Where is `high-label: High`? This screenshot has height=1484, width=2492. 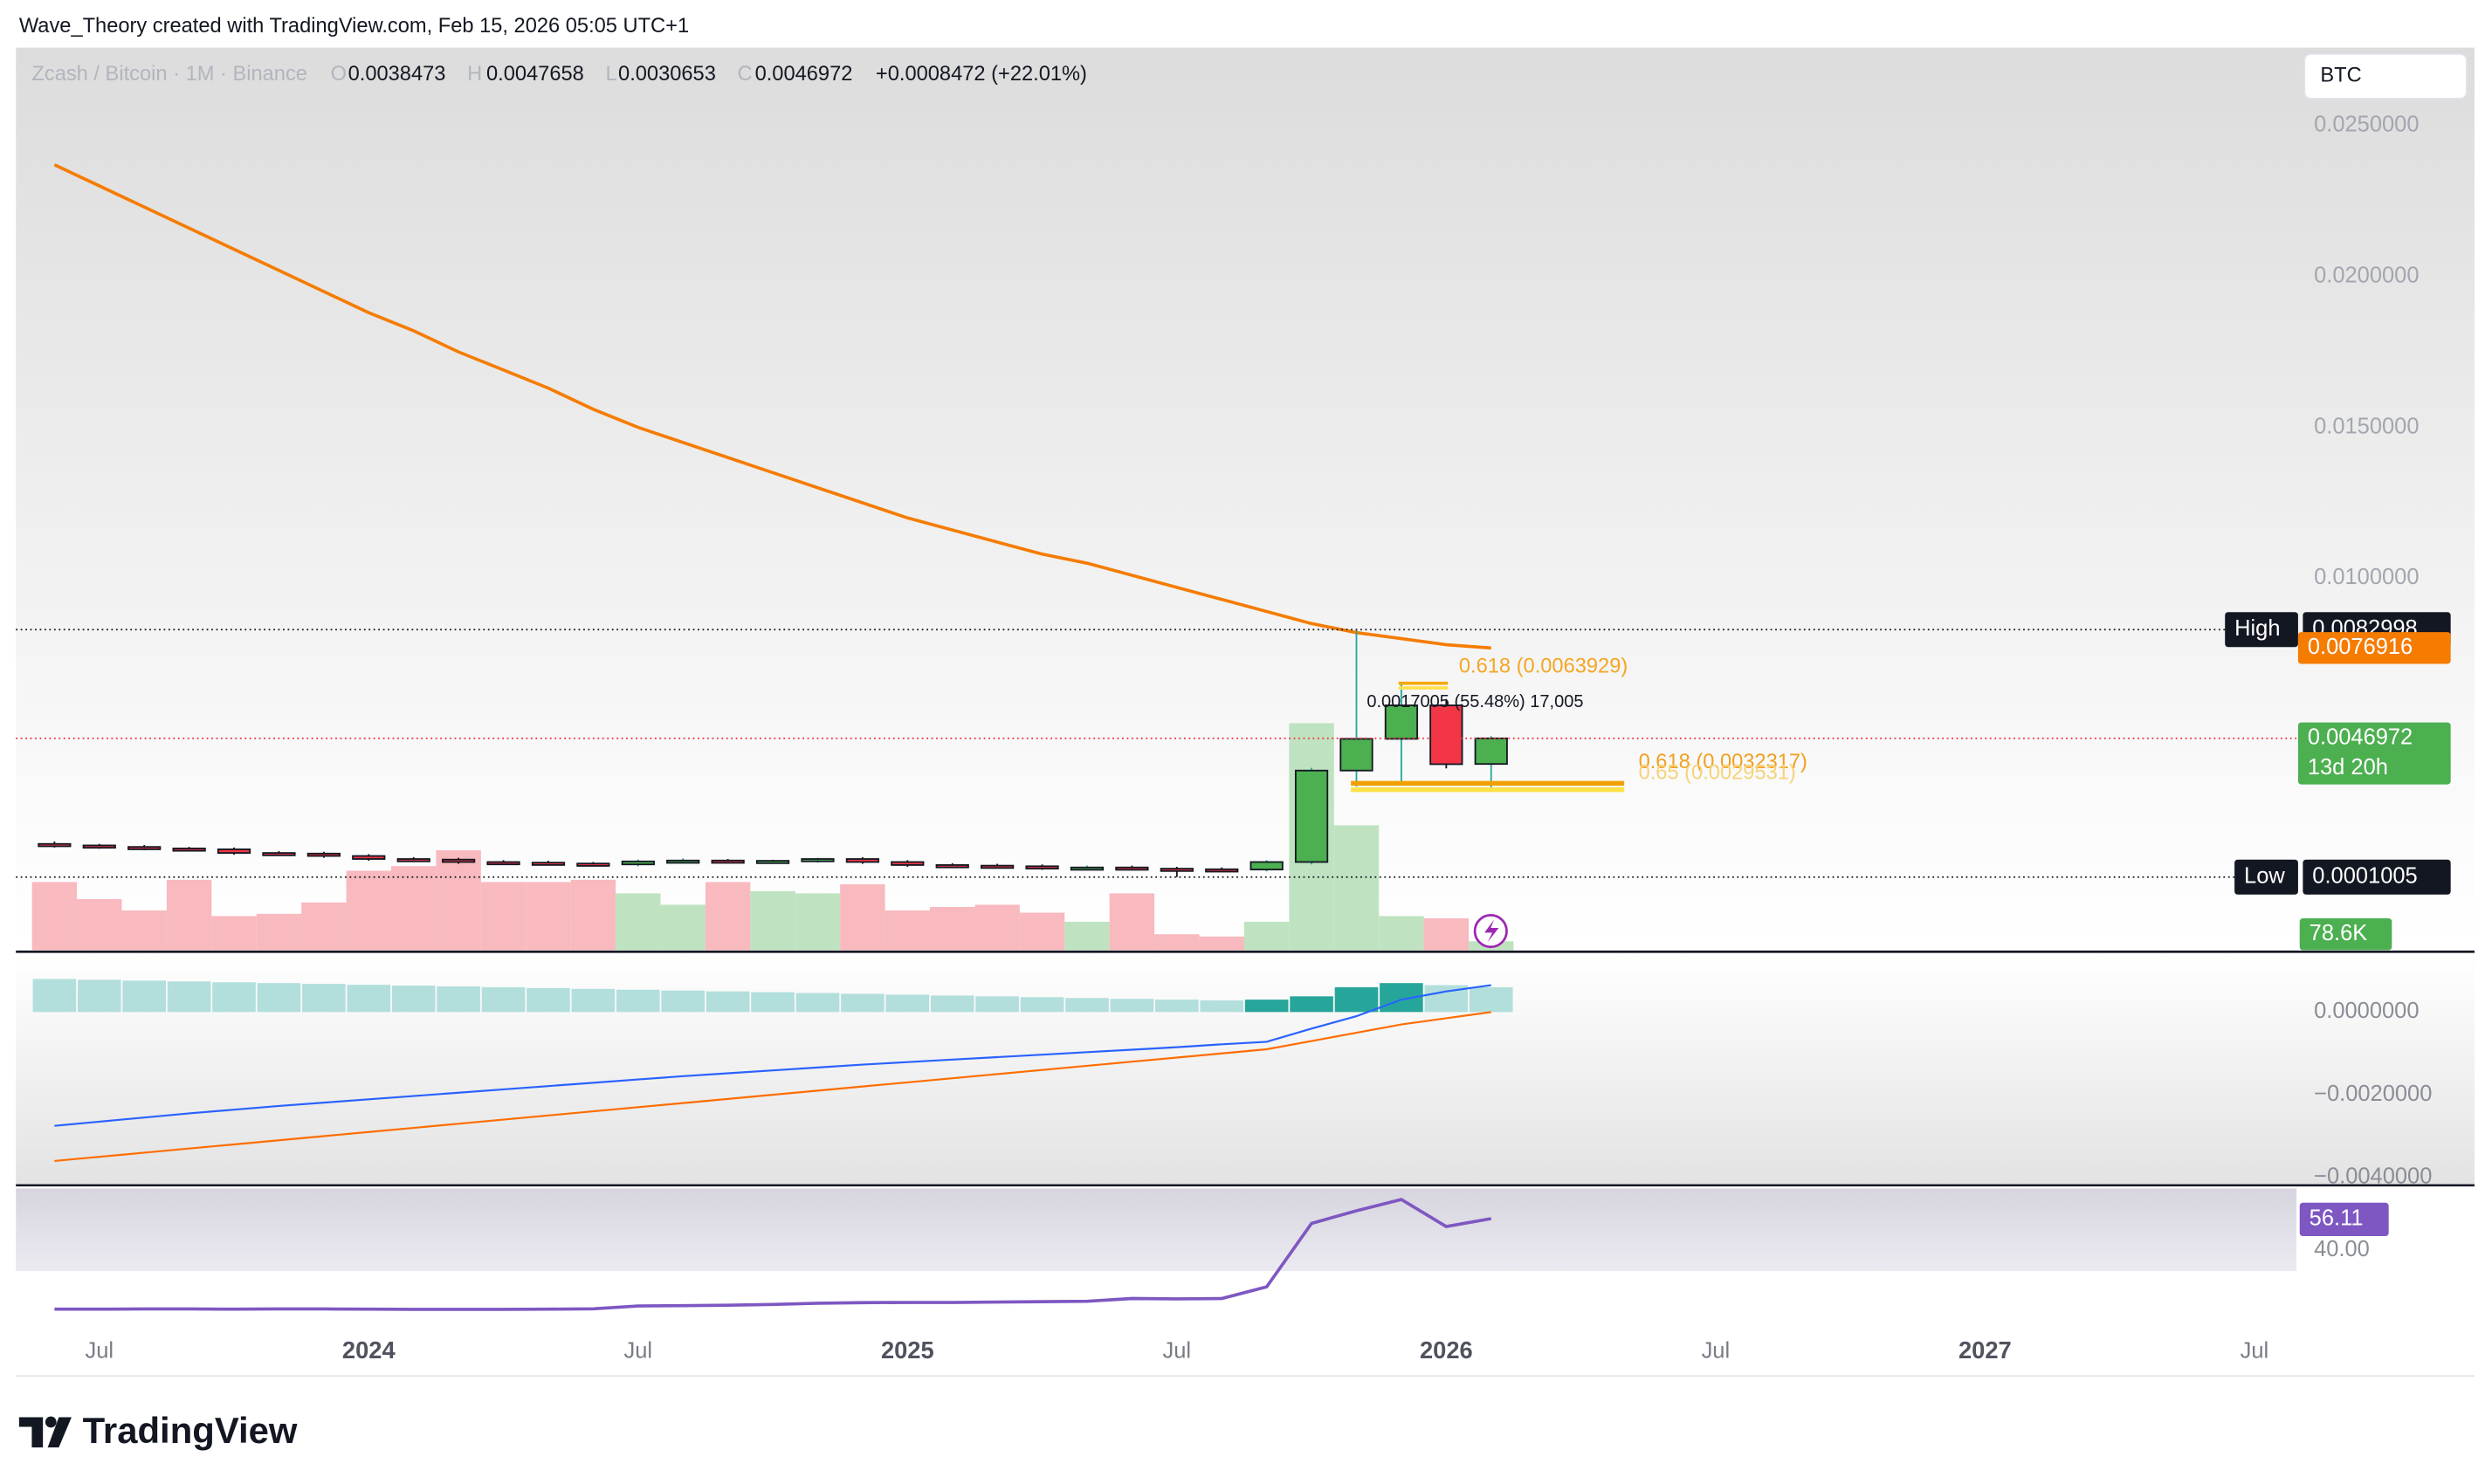 high-label: High is located at coordinates (2257, 628).